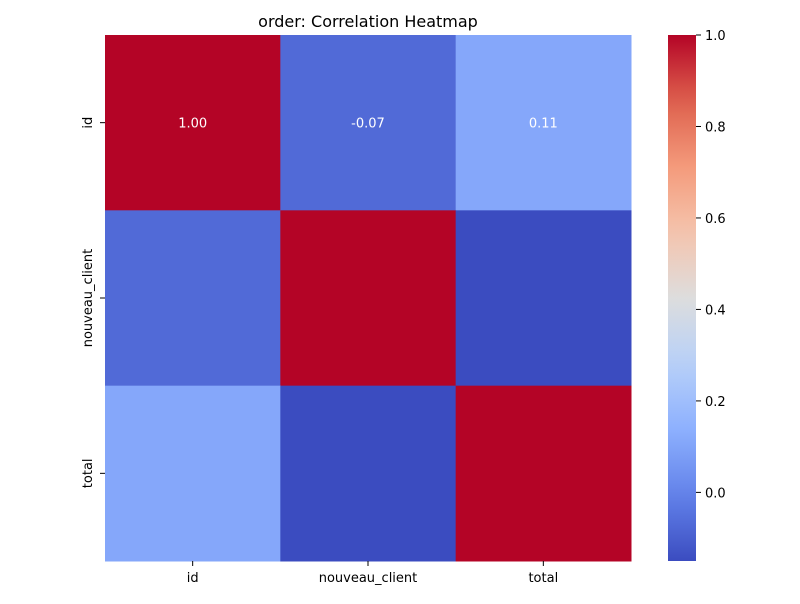 The height and width of the screenshot is (604, 800). Describe the element at coordinates (193, 578) in the screenshot. I see `x-tick-label: id` at that location.